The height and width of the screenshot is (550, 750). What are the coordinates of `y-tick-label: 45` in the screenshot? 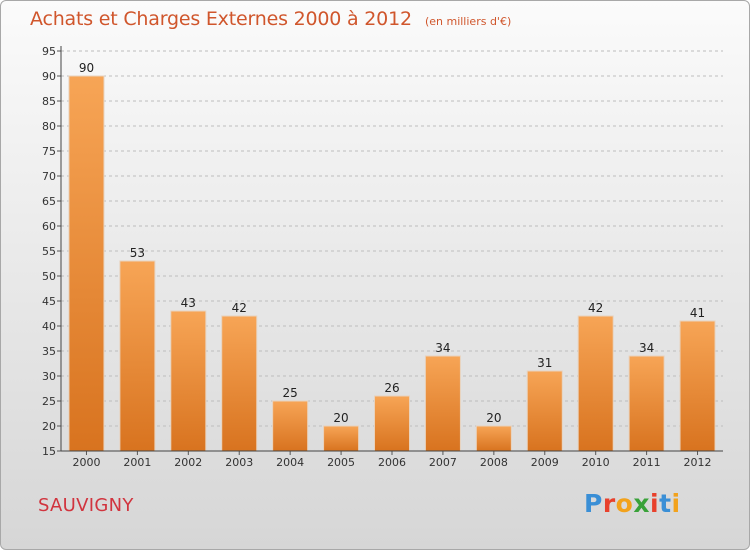 It's located at (49, 301).